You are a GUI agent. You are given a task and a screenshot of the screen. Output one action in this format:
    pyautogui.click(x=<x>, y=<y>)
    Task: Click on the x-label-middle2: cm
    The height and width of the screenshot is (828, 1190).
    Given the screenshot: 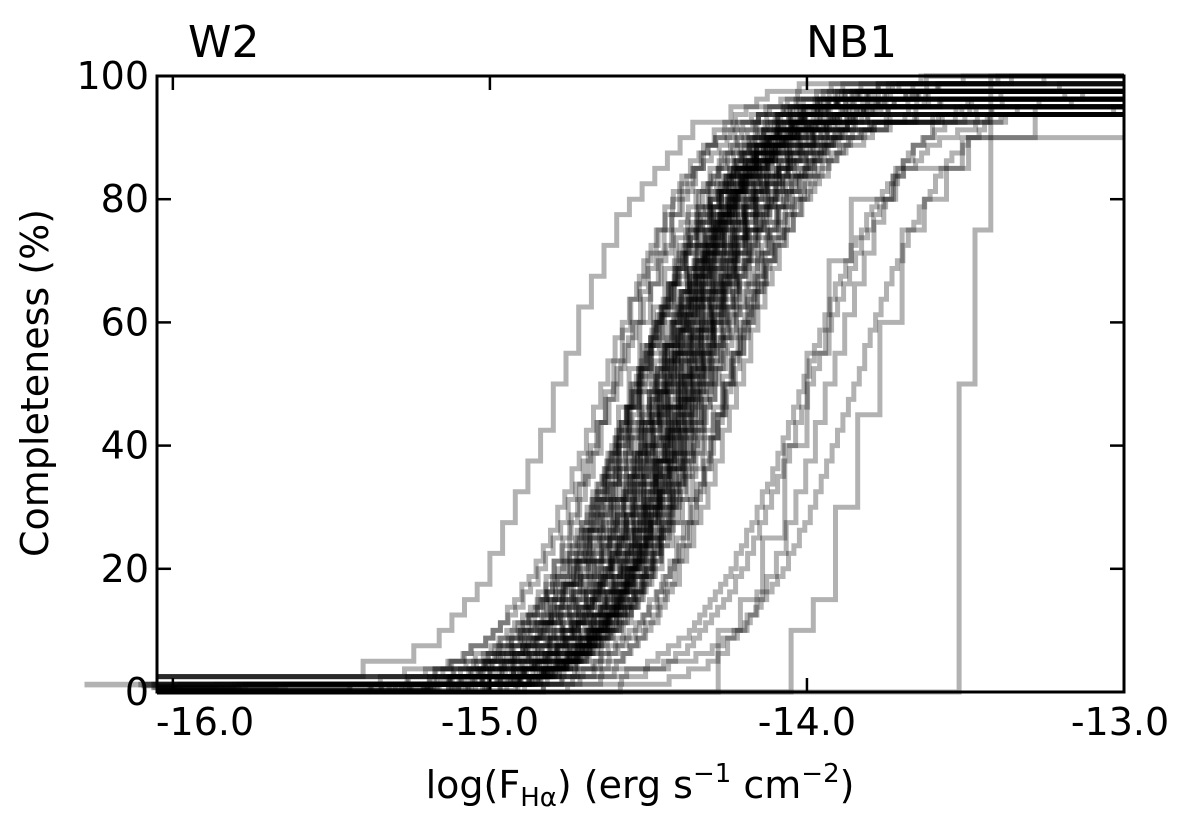 What is the action you would take?
    pyautogui.click(x=766, y=785)
    